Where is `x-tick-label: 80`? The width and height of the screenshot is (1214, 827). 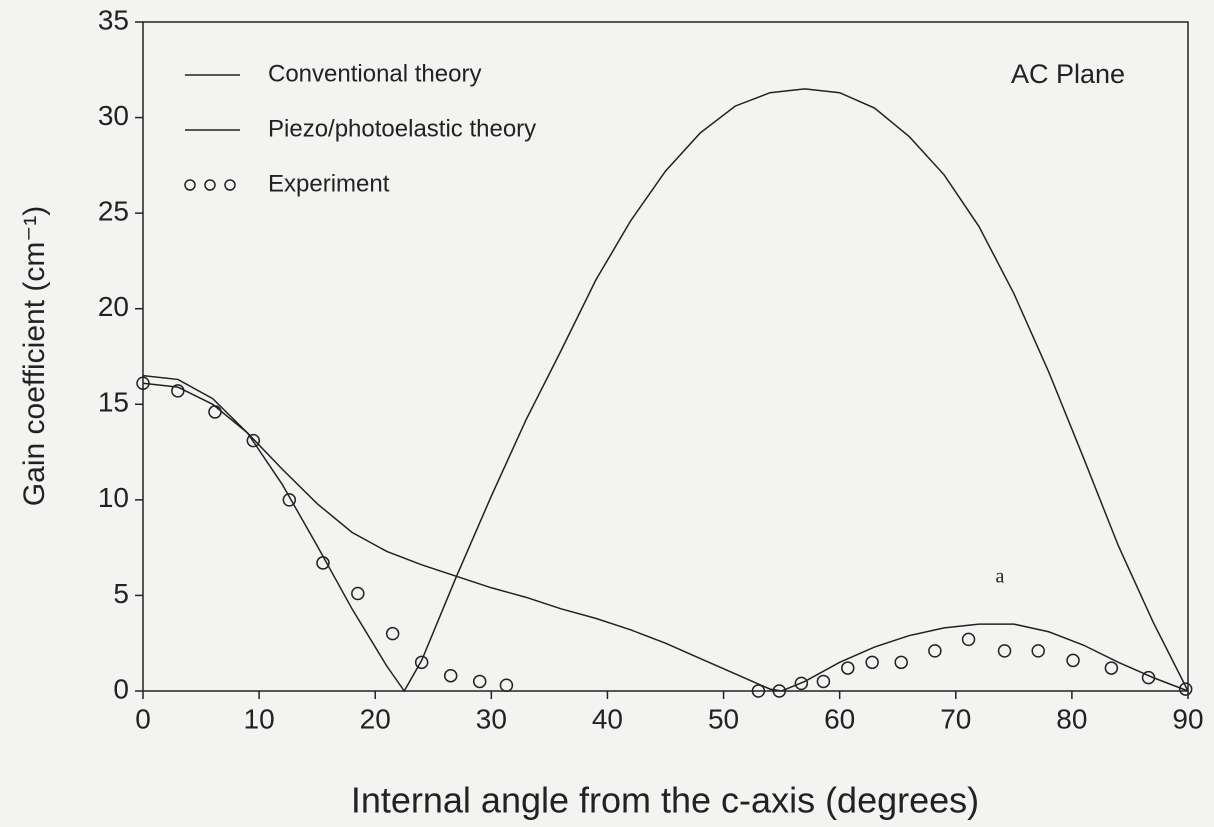
x-tick-label: 80 is located at coordinates (1071, 718).